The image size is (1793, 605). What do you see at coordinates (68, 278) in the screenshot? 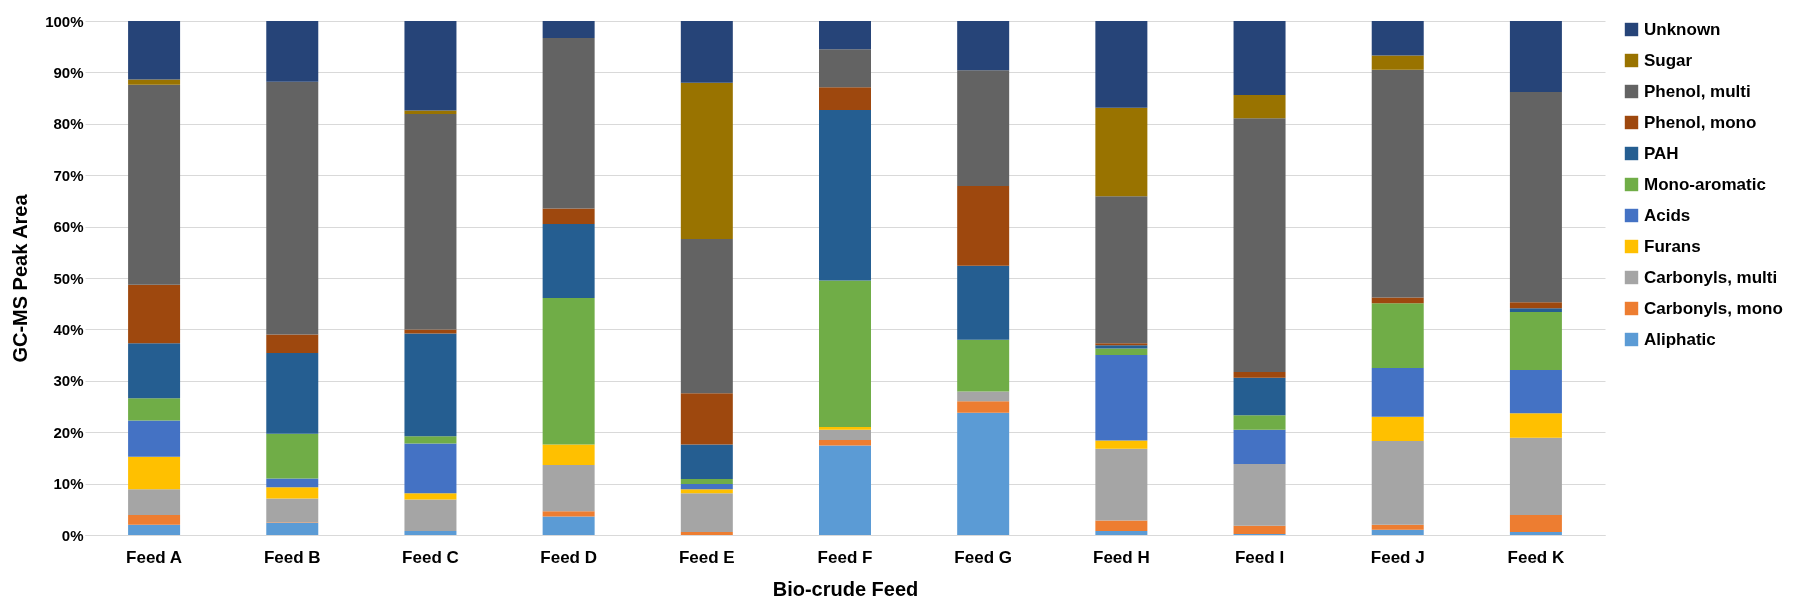
I see `y-tick-label: 50%` at bounding box center [68, 278].